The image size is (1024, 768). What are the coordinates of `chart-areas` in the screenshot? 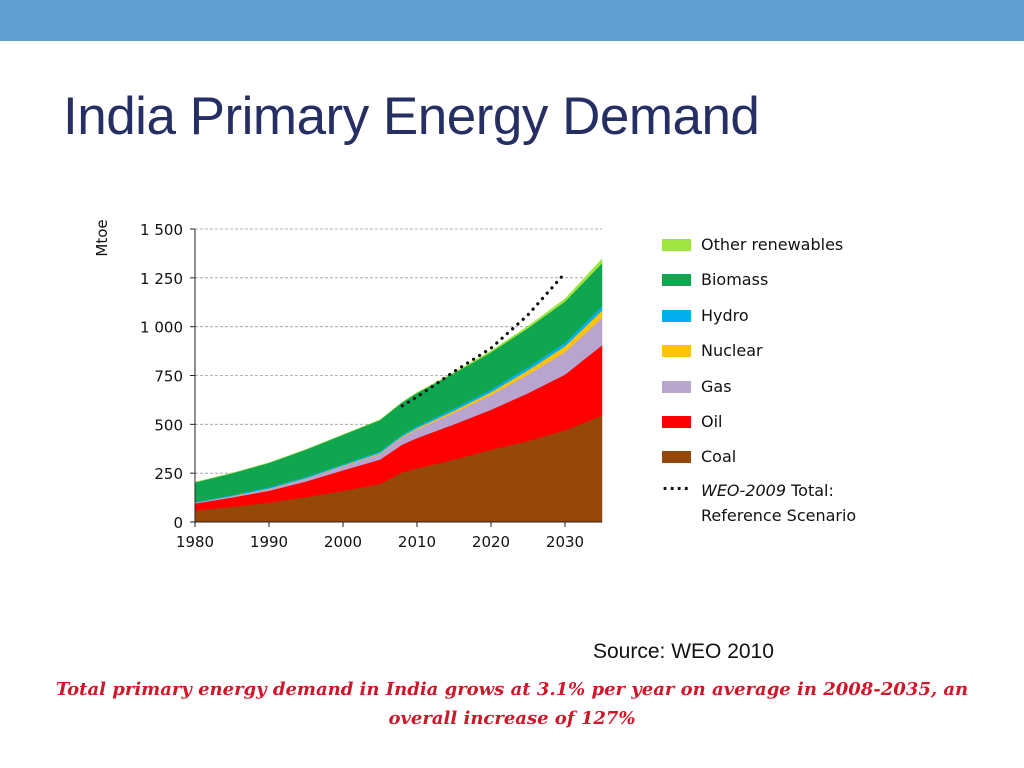 It's located at (398, 390).